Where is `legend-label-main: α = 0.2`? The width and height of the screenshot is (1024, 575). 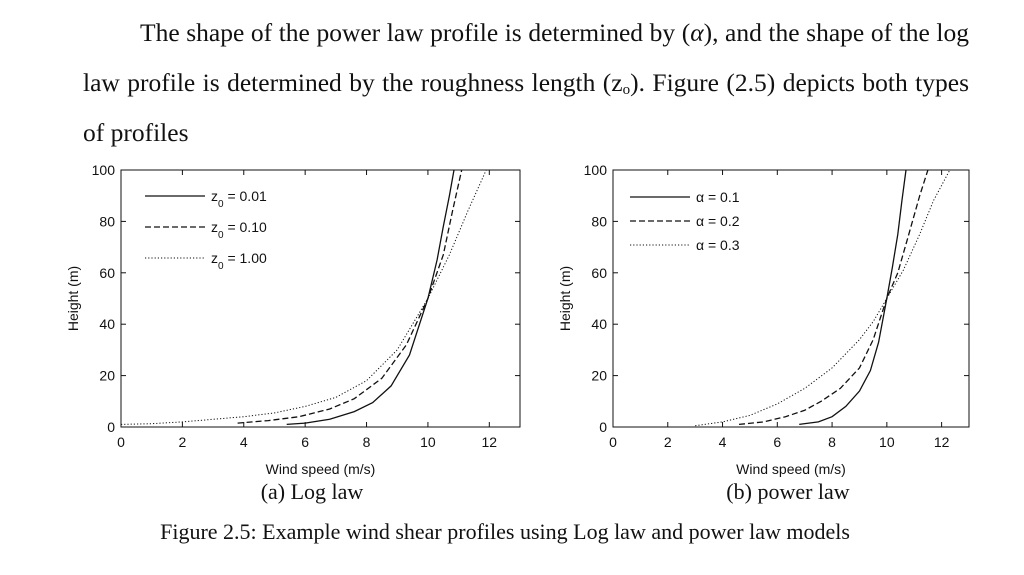 legend-label-main: α = 0.2 is located at coordinates (718, 221).